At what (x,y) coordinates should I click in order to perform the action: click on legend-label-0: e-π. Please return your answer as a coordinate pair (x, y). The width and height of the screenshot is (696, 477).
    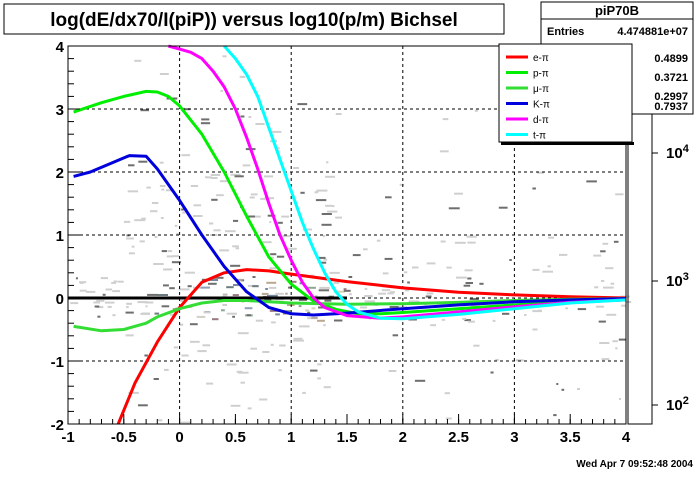
    Looking at the image, I should click on (541, 58).